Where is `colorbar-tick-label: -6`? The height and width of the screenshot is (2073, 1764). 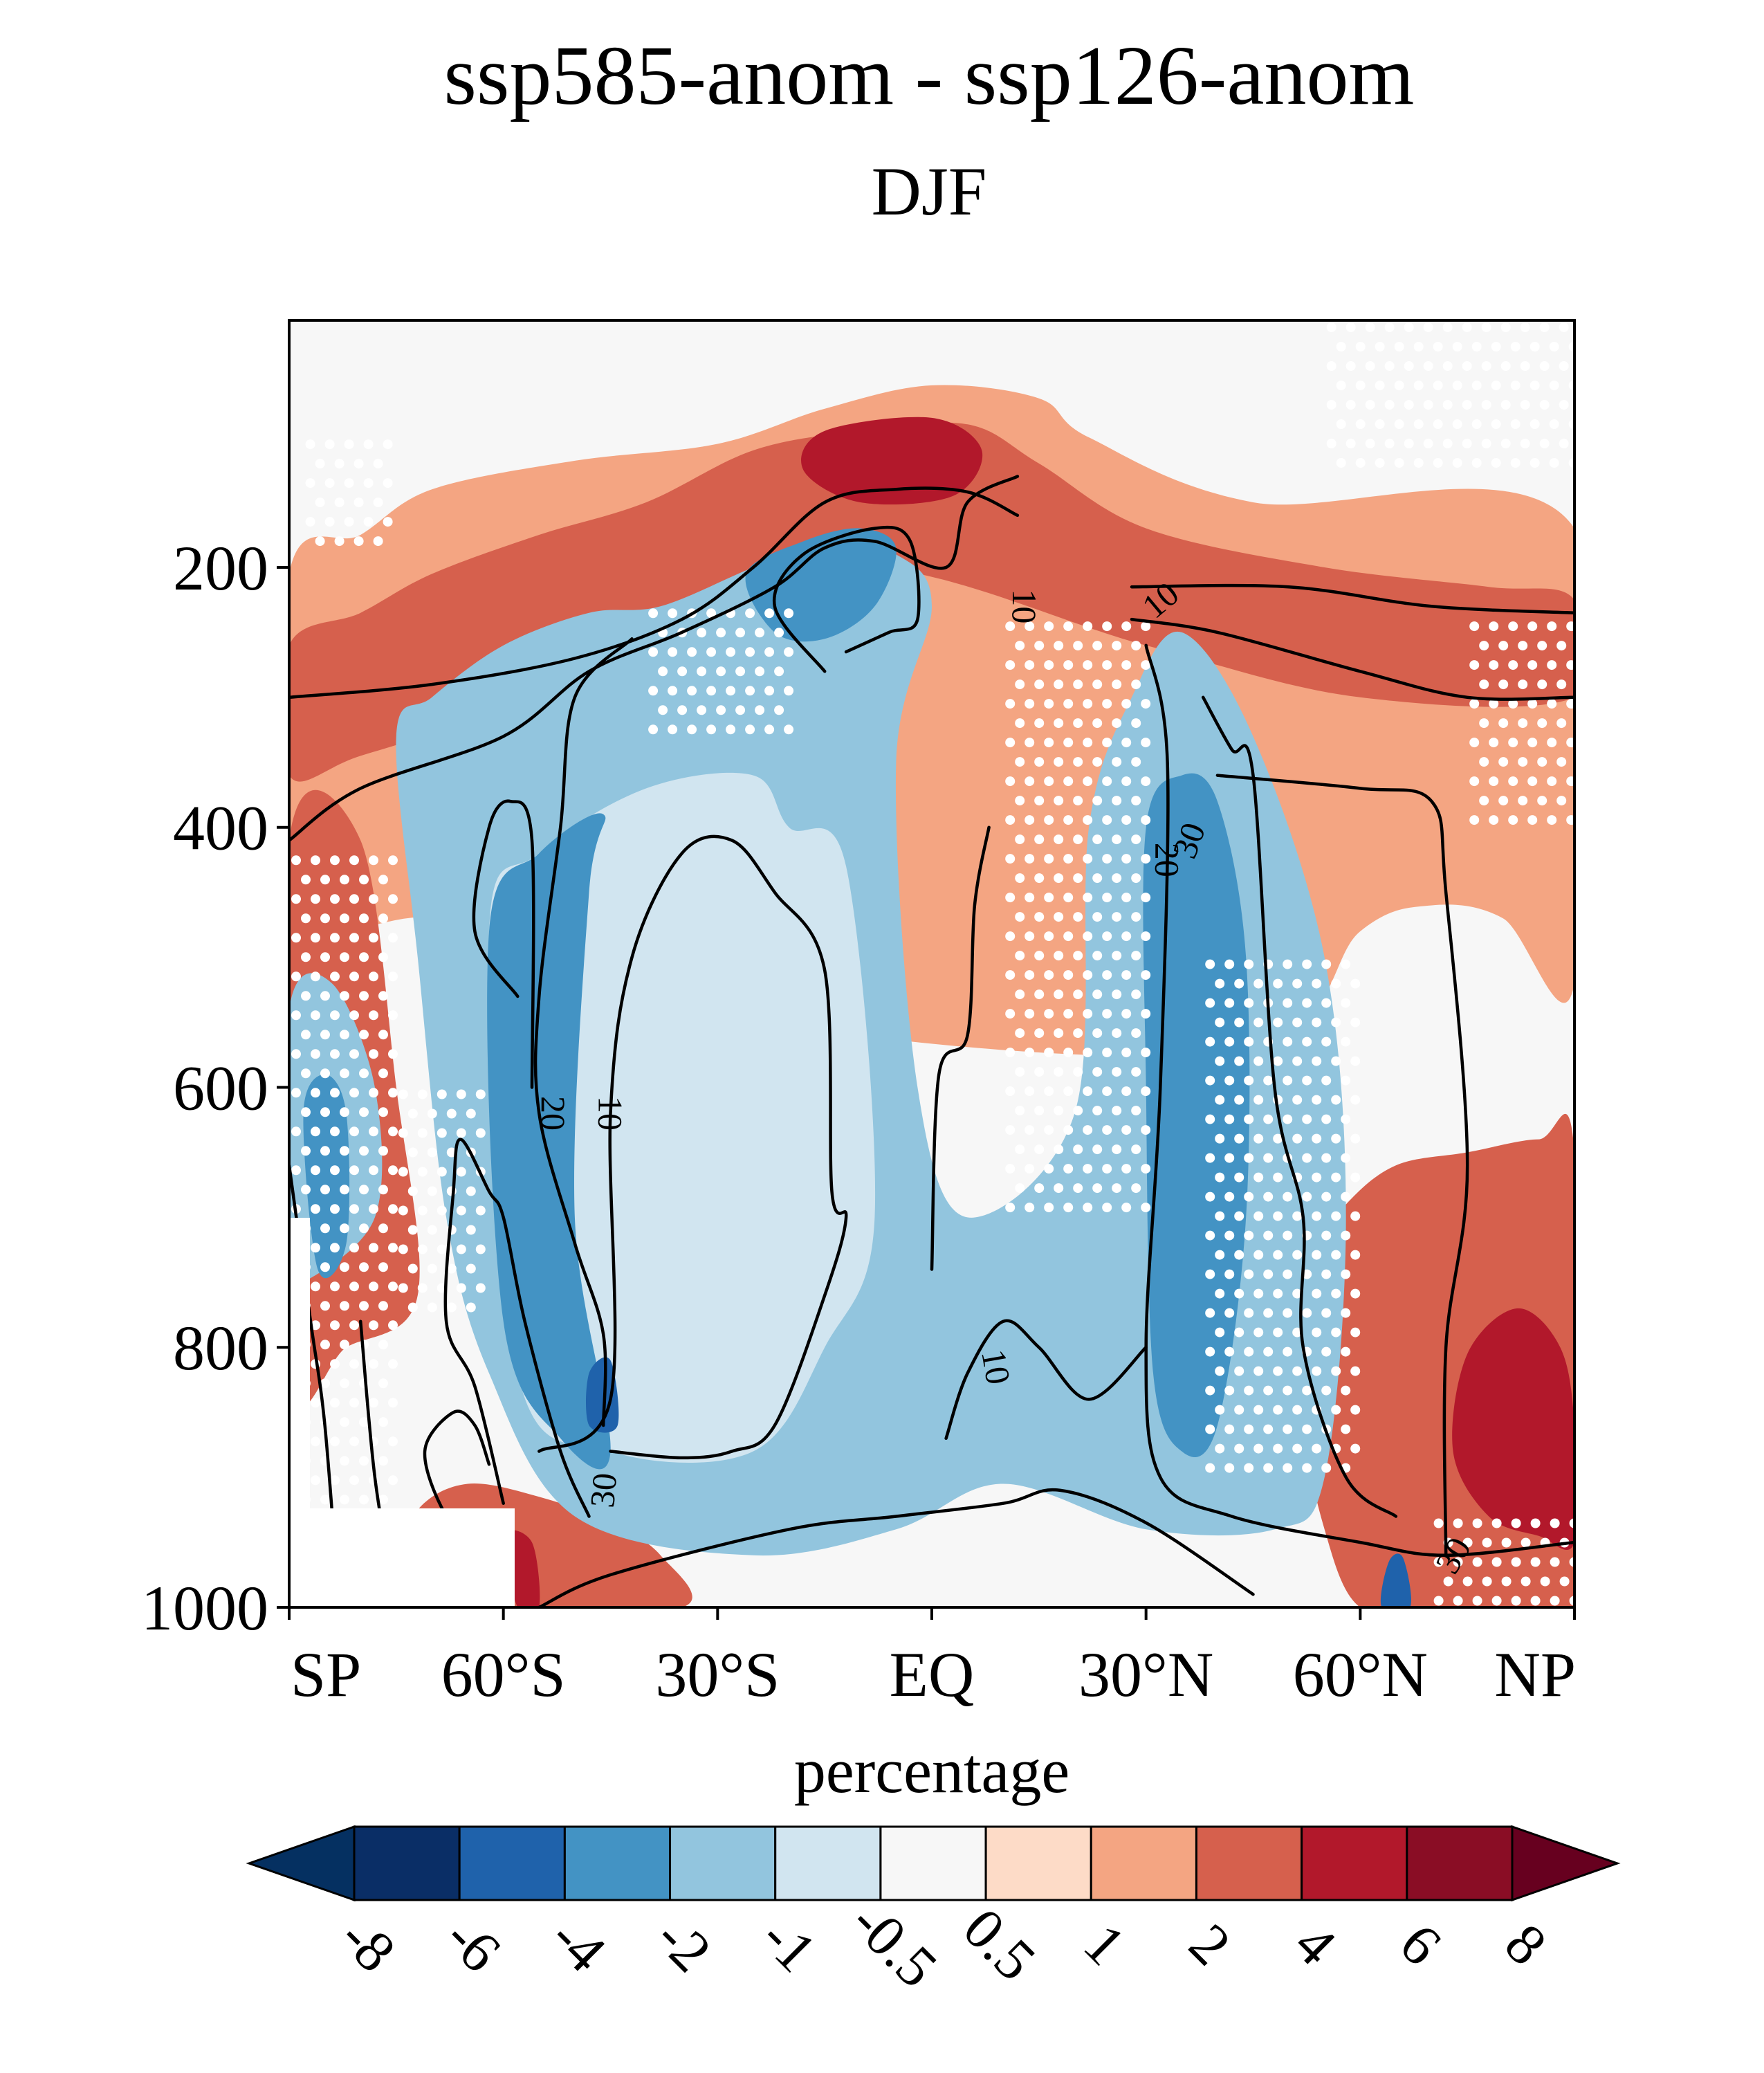
colorbar-tick-label: -6 is located at coordinates (473, 1944).